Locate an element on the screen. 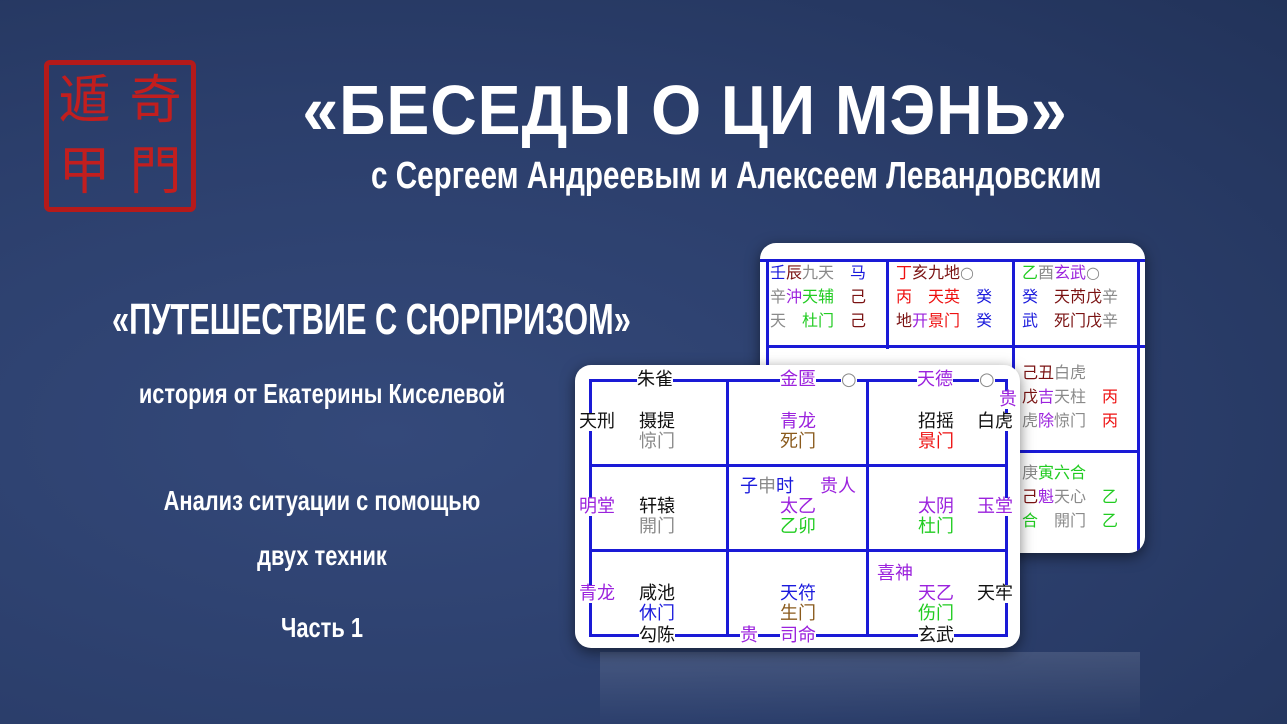 This screenshot has width=1287, height=724. chart-label: 贵 is located at coordinates (749, 636).